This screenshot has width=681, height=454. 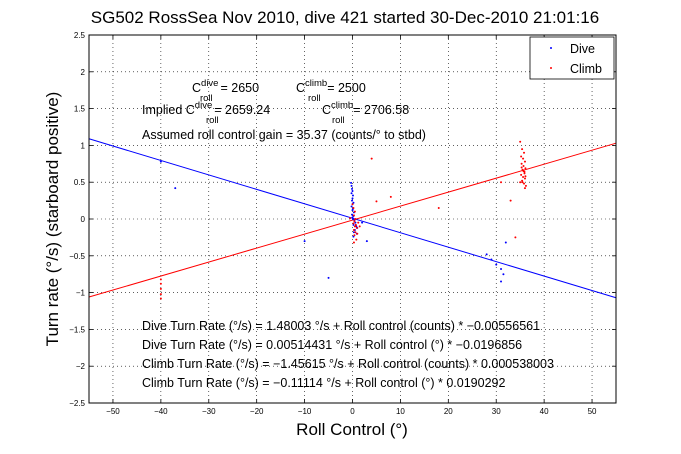 I want to click on c-climb-sub: roll, so click(x=314, y=98).